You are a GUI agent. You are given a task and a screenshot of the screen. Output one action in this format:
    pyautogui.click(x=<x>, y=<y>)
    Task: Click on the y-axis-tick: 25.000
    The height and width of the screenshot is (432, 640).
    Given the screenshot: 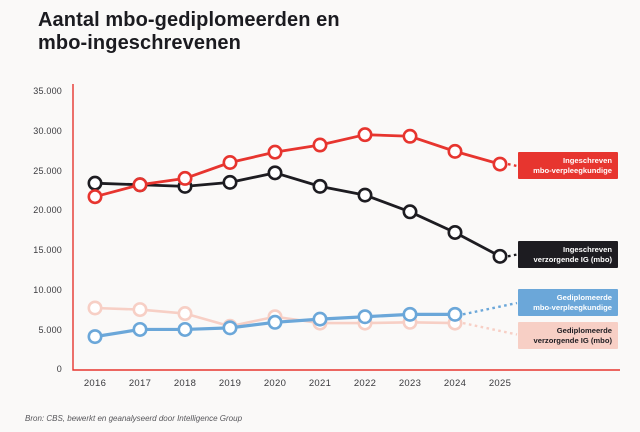 What is the action you would take?
    pyautogui.click(x=47, y=171)
    